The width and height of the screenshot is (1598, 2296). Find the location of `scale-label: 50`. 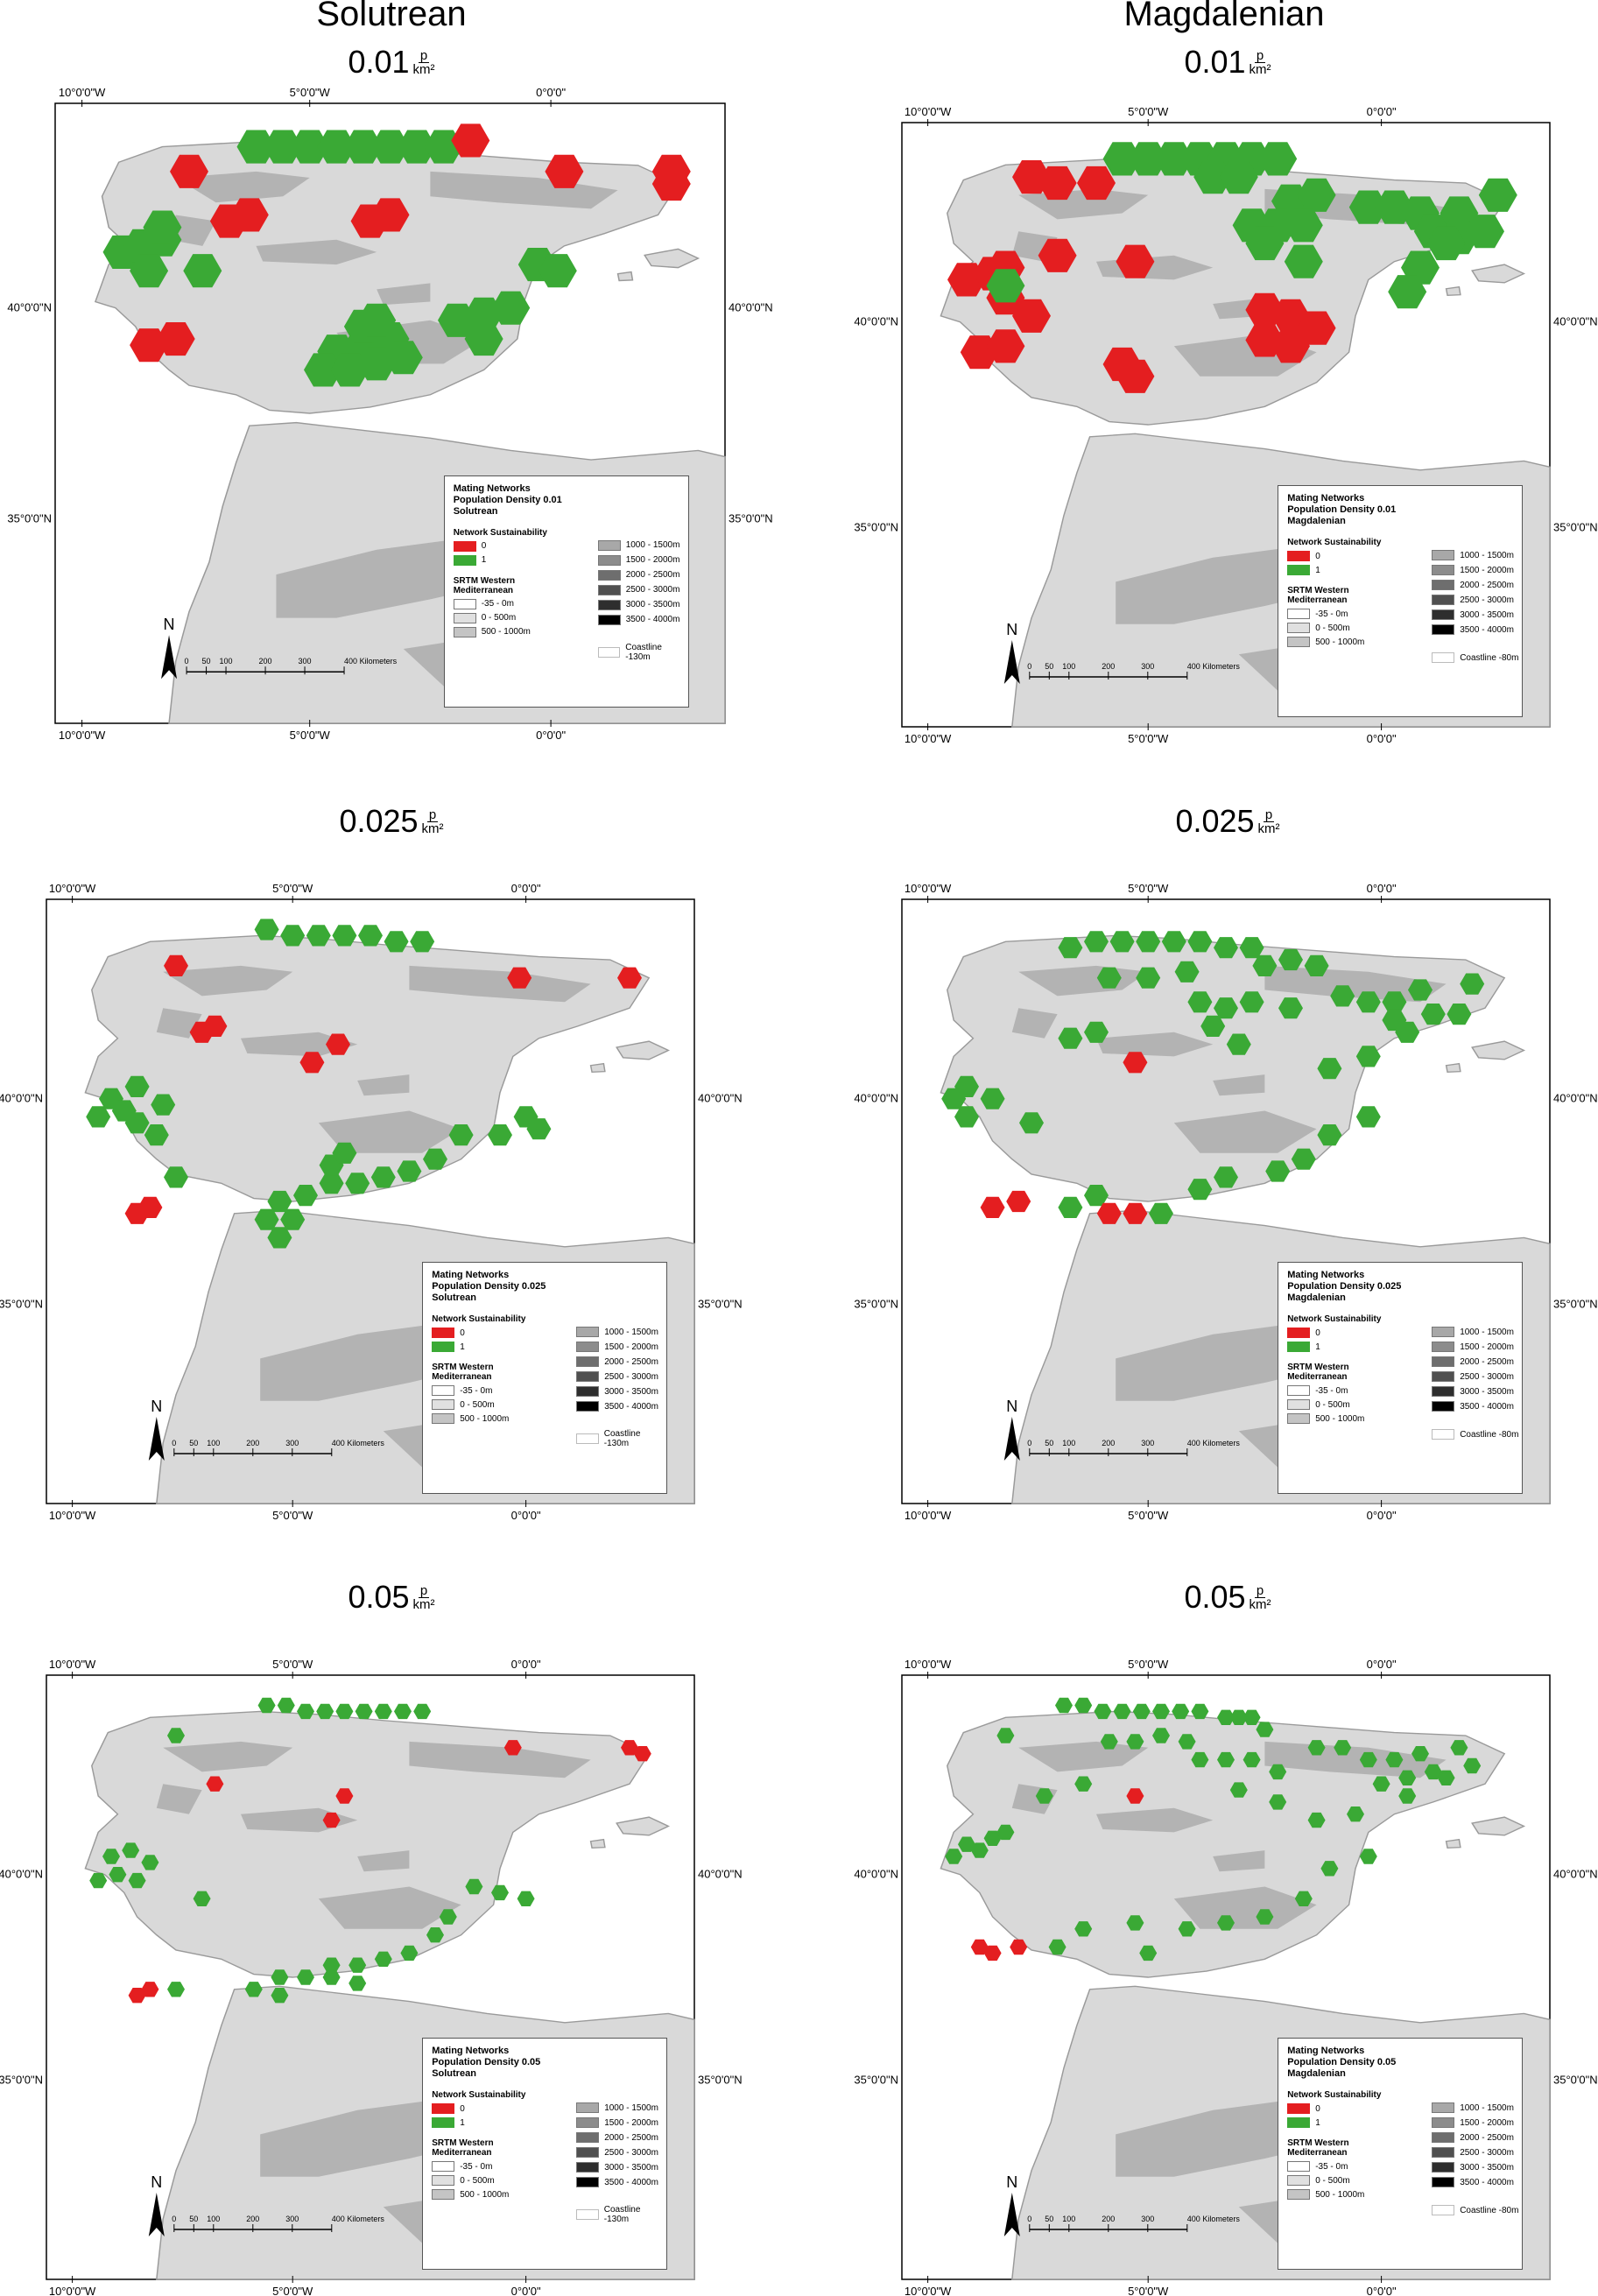

scale-label: 50 is located at coordinates (1049, 666).